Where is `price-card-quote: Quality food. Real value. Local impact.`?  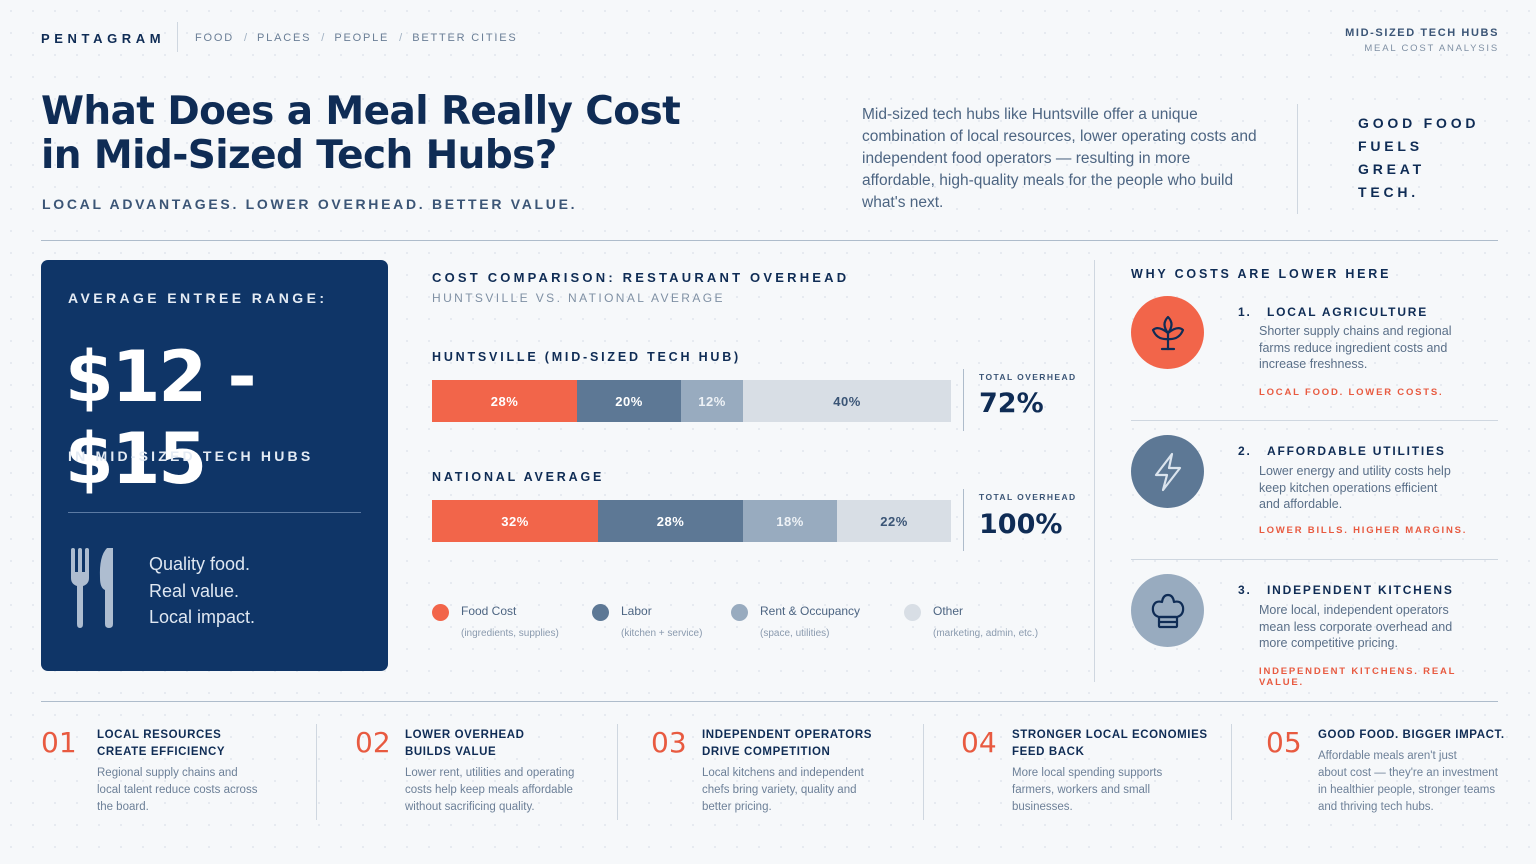 price-card-quote: Quality food. Real value. Local impact. is located at coordinates (202, 591).